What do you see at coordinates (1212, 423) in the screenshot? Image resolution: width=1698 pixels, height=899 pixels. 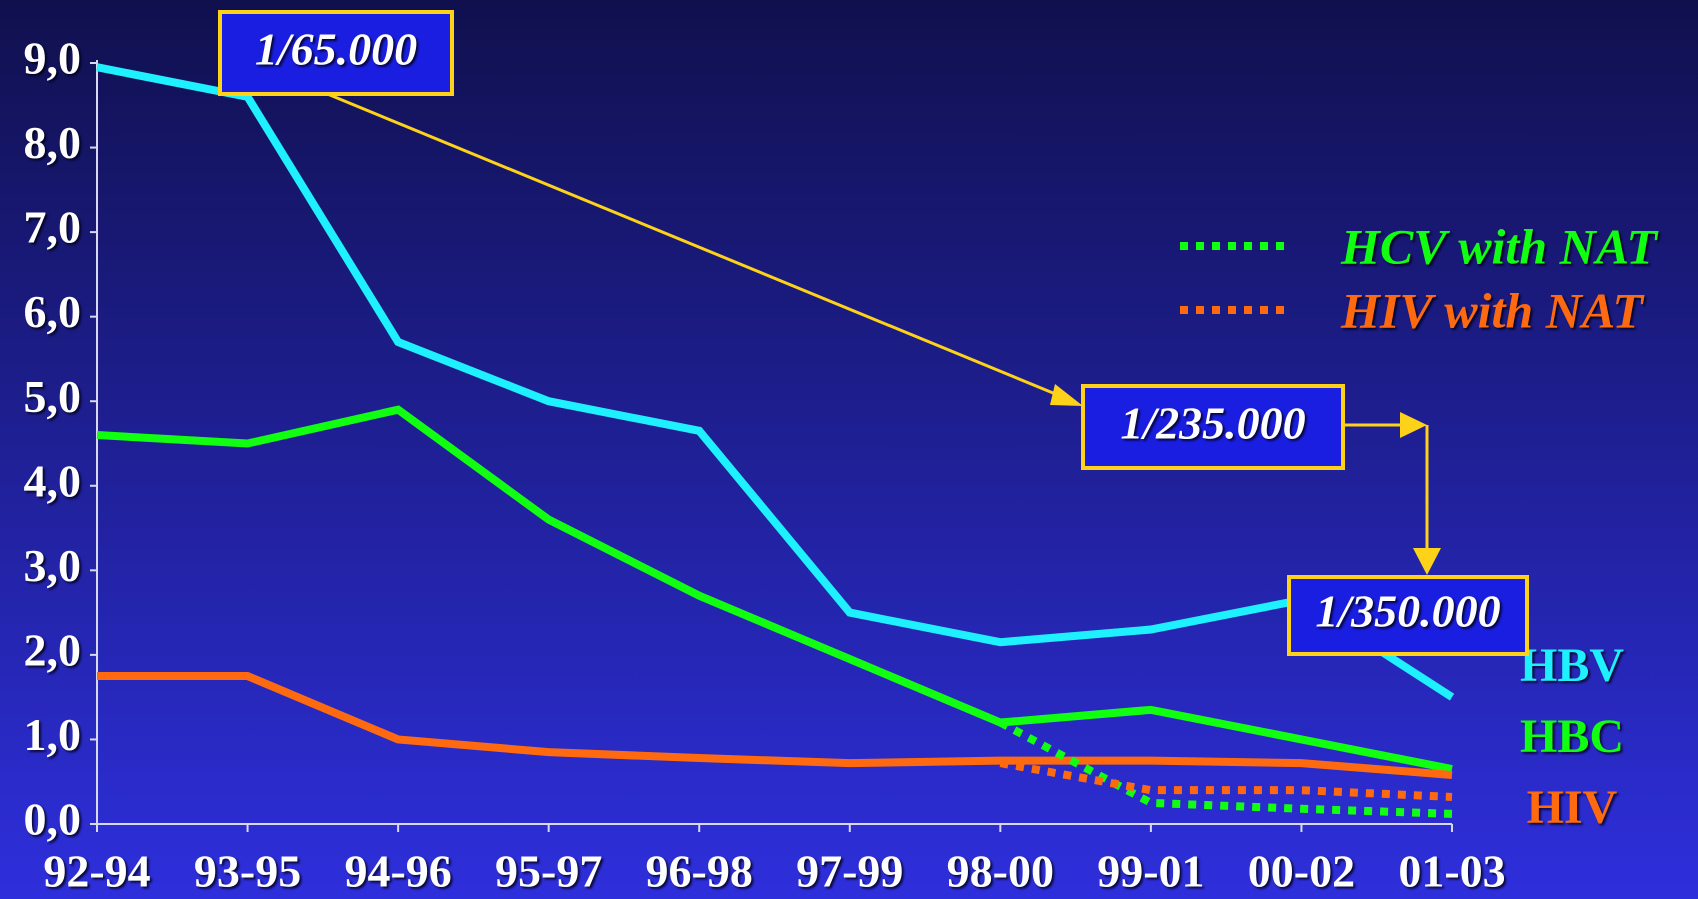 I see `annotation-text: 1/235.000` at bounding box center [1212, 423].